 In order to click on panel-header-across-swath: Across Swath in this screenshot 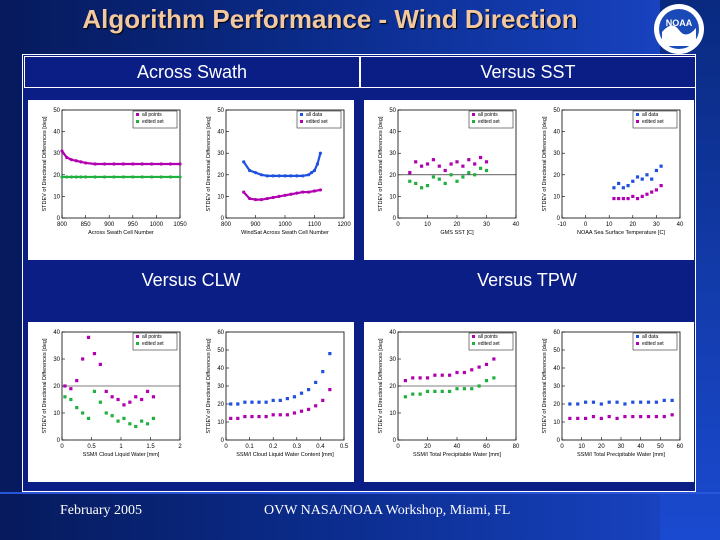, I will do `click(192, 72)`.